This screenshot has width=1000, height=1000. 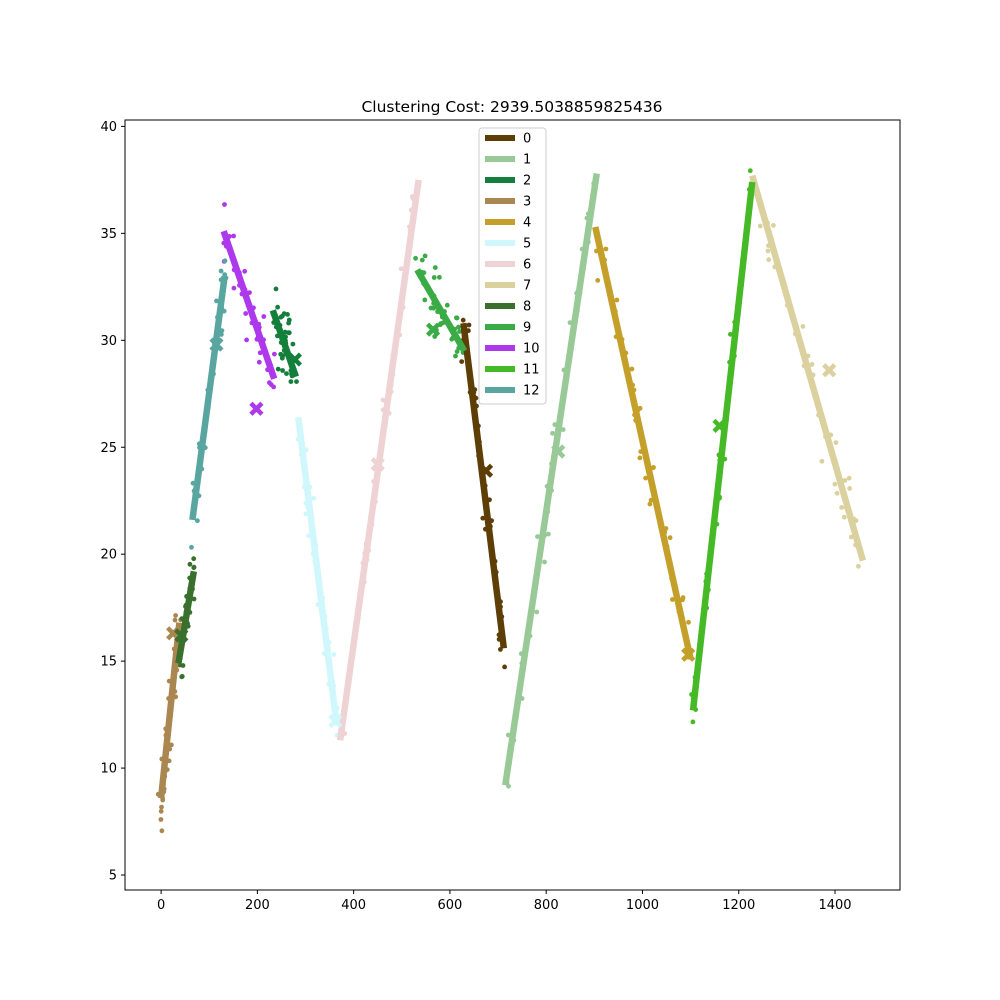 I want to click on legend-label-7: 7, so click(x=527, y=286).